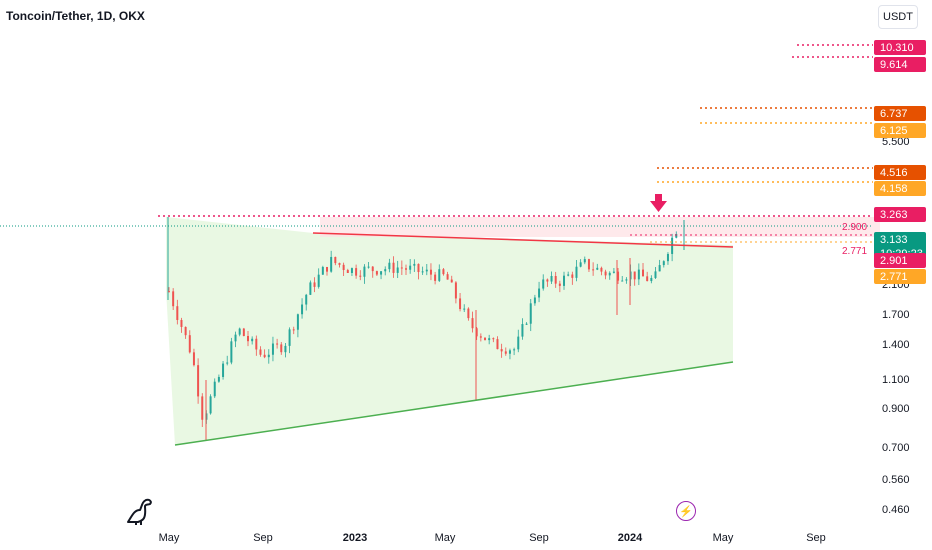 This screenshot has width=932, height=550. What do you see at coordinates (896, 448) in the screenshot?
I see `y-tick-label: 0.700` at bounding box center [896, 448].